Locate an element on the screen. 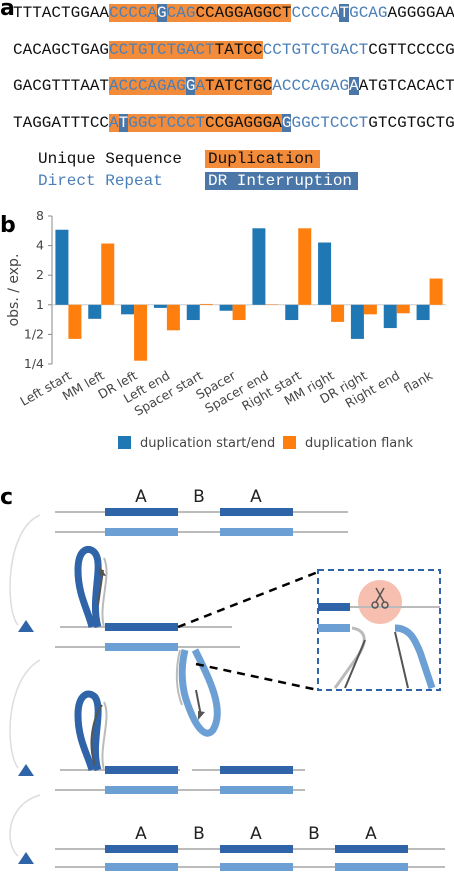 Image resolution: width=454 pixels, height=873 pixels. sequence-segment: TTTACTGGAA is located at coordinates (61, 13).